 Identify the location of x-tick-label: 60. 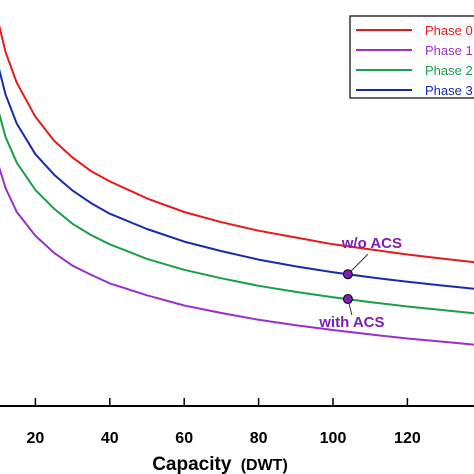
(184, 438).